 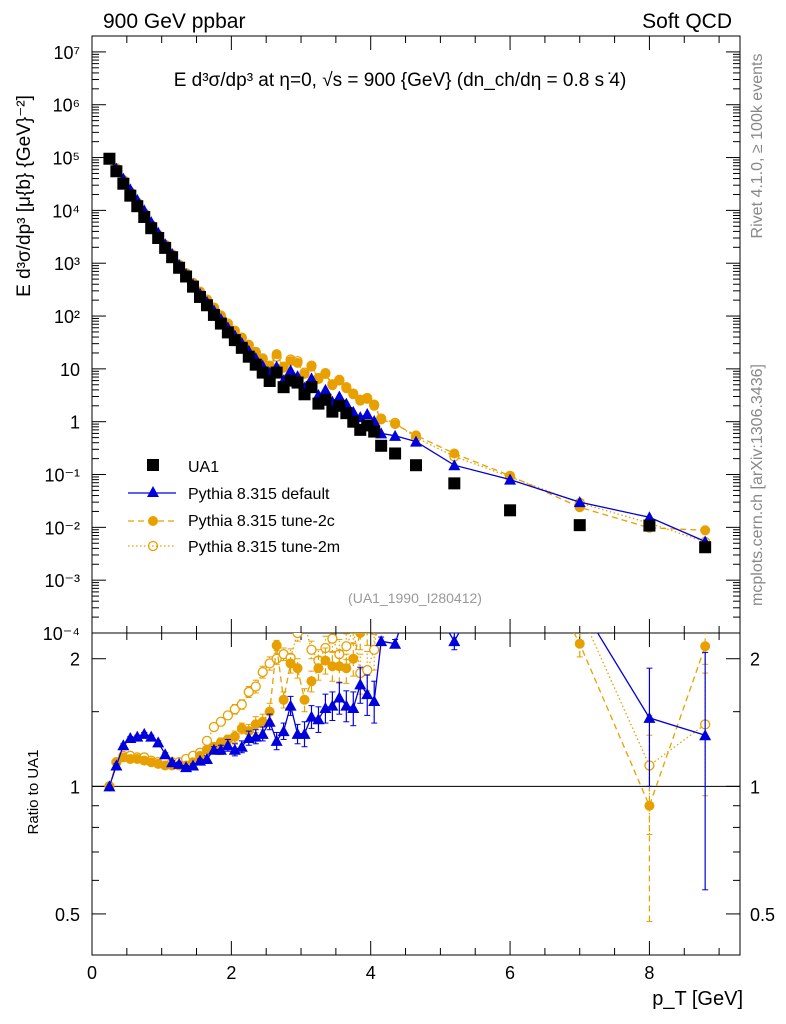 What do you see at coordinates (70, 370) in the screenshot?
I see `y-tick-label: 10` at bounding box center [70, 370].